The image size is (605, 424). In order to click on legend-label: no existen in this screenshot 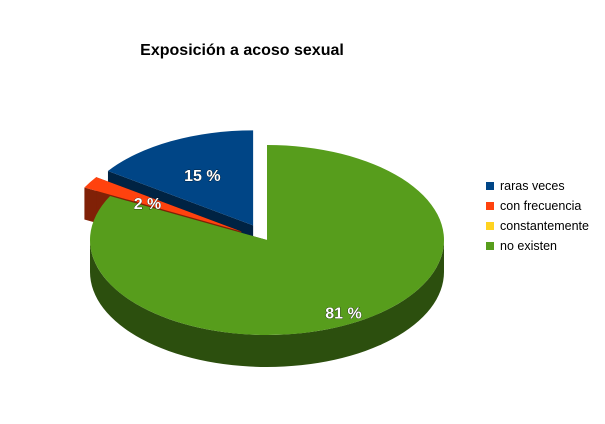, I will do `click(528, 246)`.